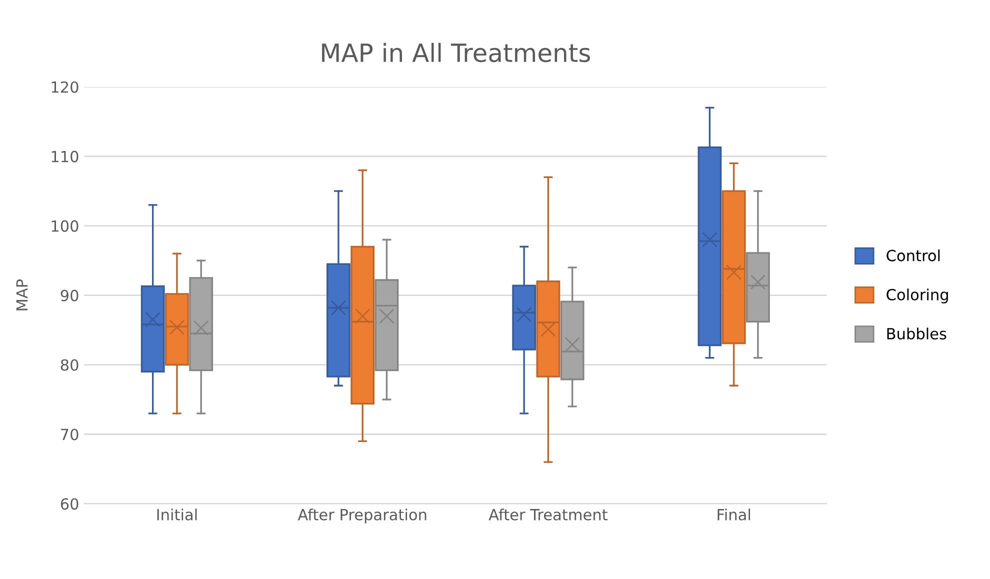 The height and width of the screenshot is (579, 990). Describe the element at coordinates (22, 294) in the screenshot. I see `y-axis-title: MAP` at that location.